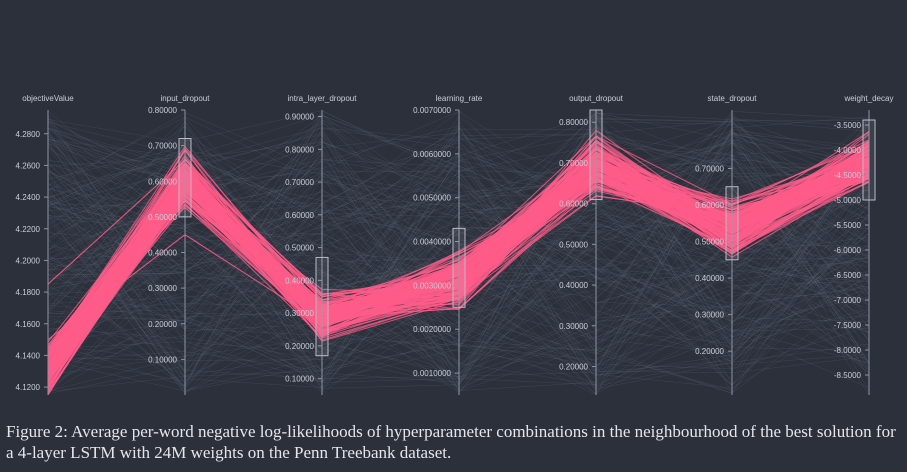 Image resolution: width=907 pixels, height=472 pixels. Describe the element at coordinates (848, 125) in the screenshot. I see `tick-label: -3.5000` at that location.